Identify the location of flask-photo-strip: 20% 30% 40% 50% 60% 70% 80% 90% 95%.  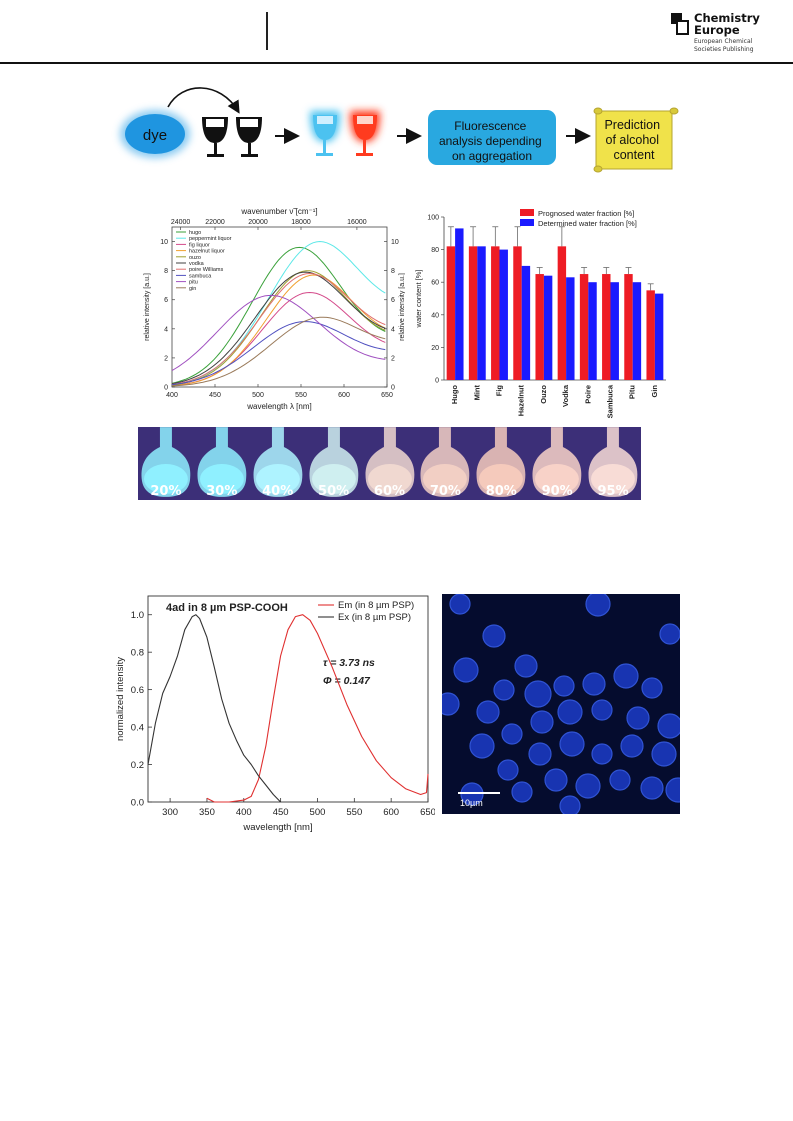
(389, 463).